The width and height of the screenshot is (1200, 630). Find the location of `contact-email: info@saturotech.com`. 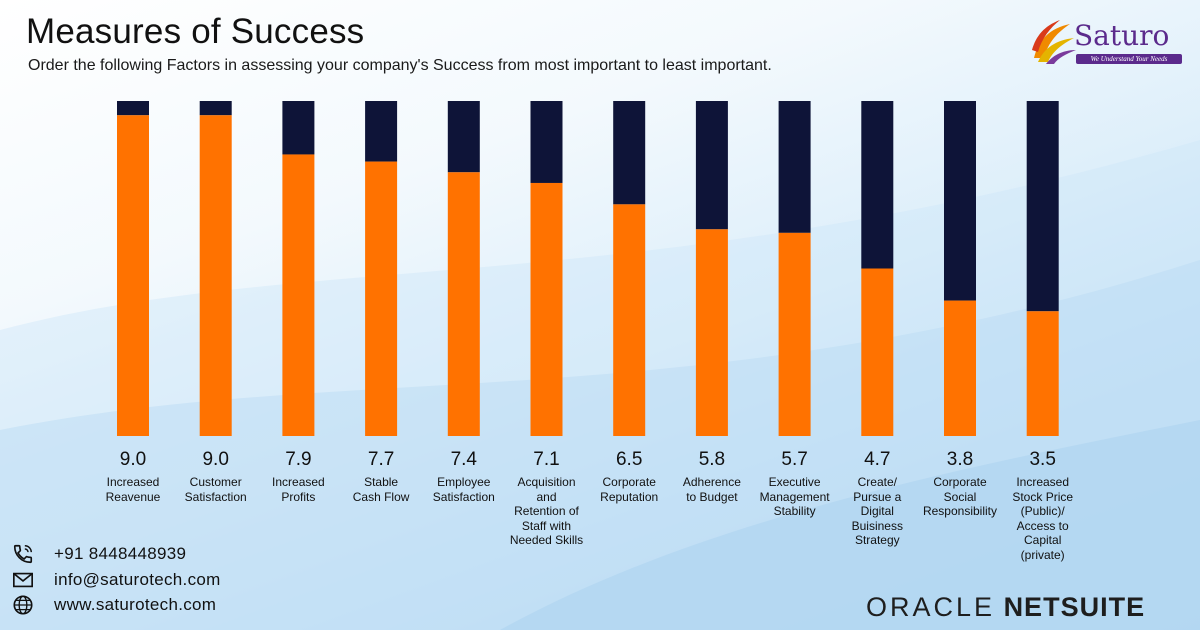

contact-email: info@saturotech.com is located at coordinates (116, 580).